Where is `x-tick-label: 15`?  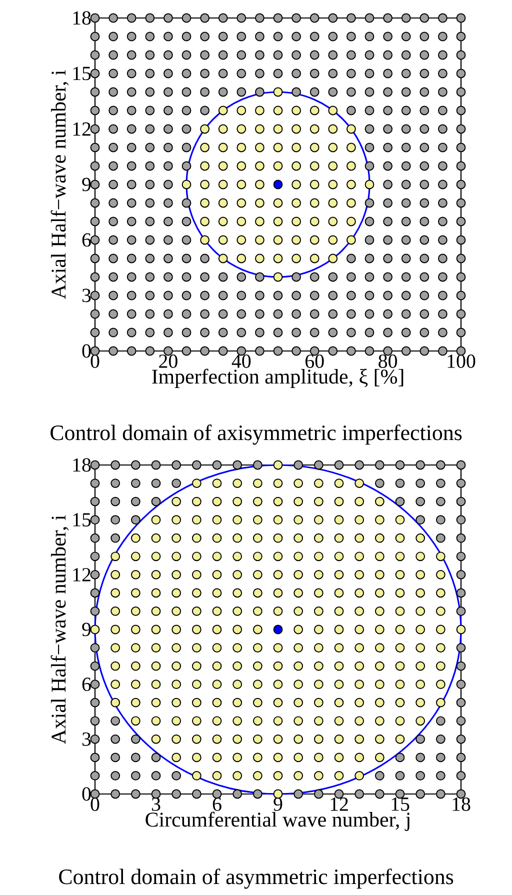 x-tick-label: 15 is located at coordinates (401, 804).